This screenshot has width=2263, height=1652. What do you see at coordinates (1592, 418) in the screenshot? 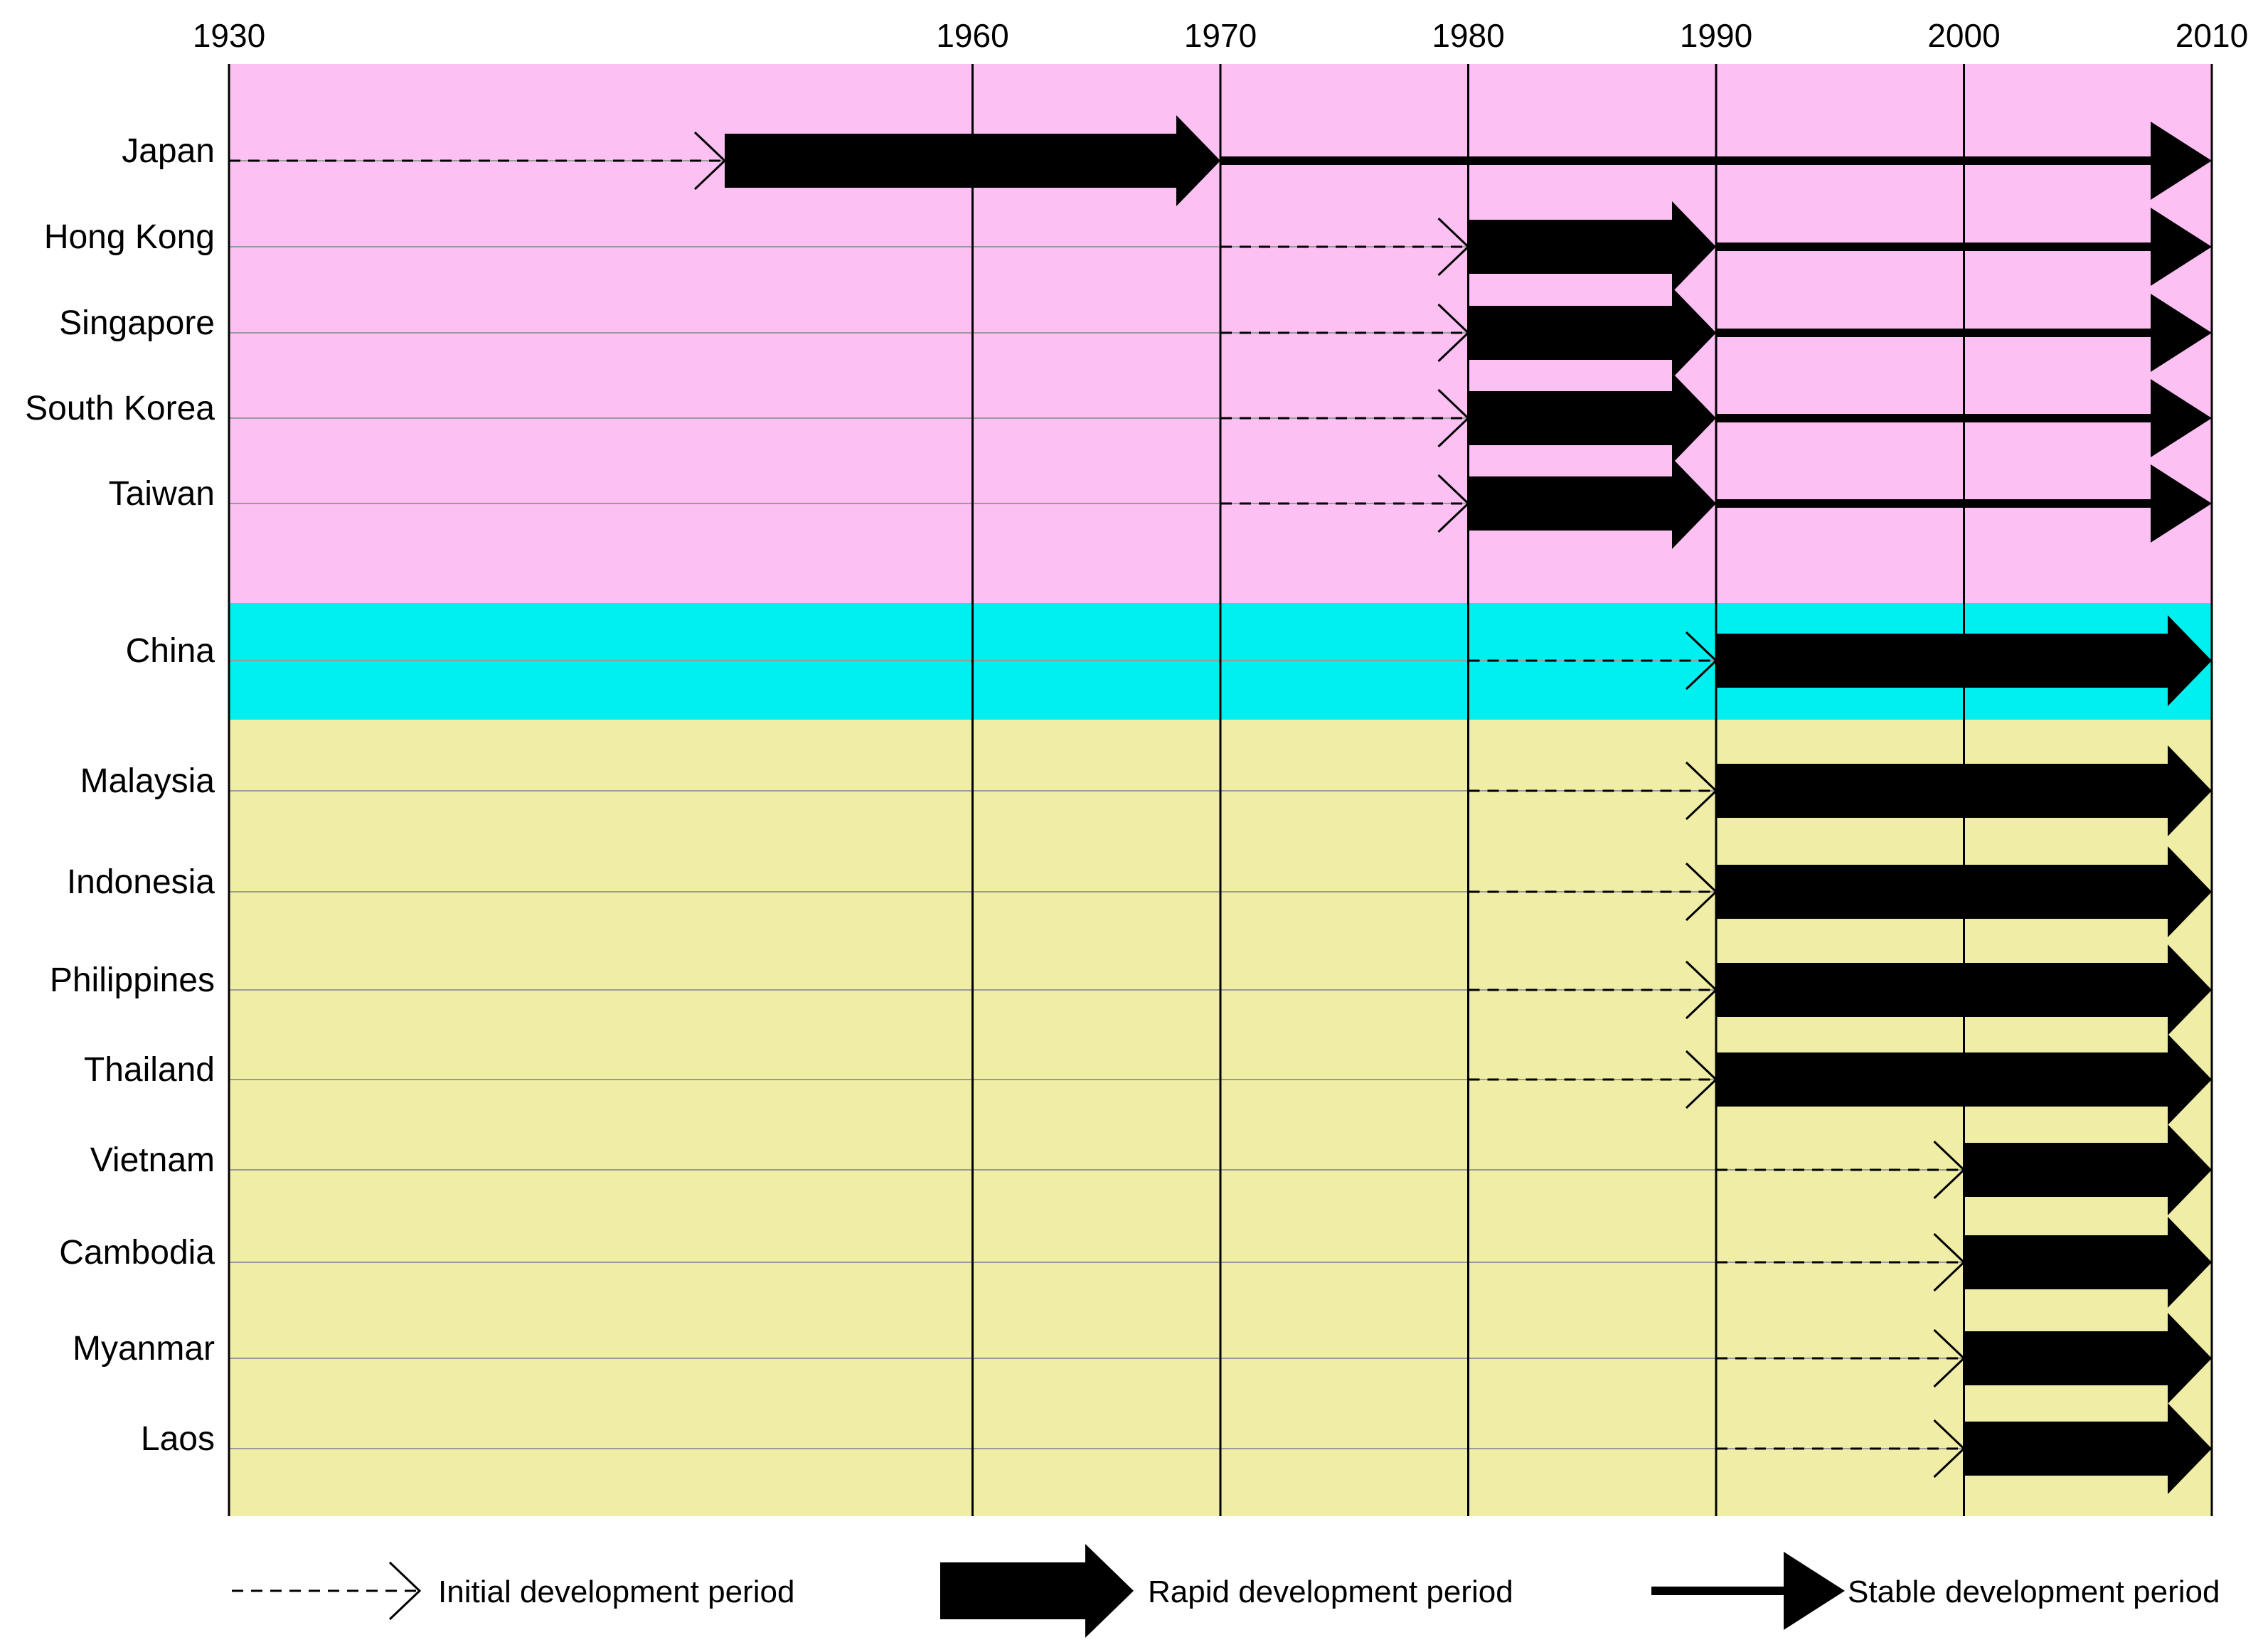
I see `rapid-arrow-south-korea` at bounding box center [1592, 418].